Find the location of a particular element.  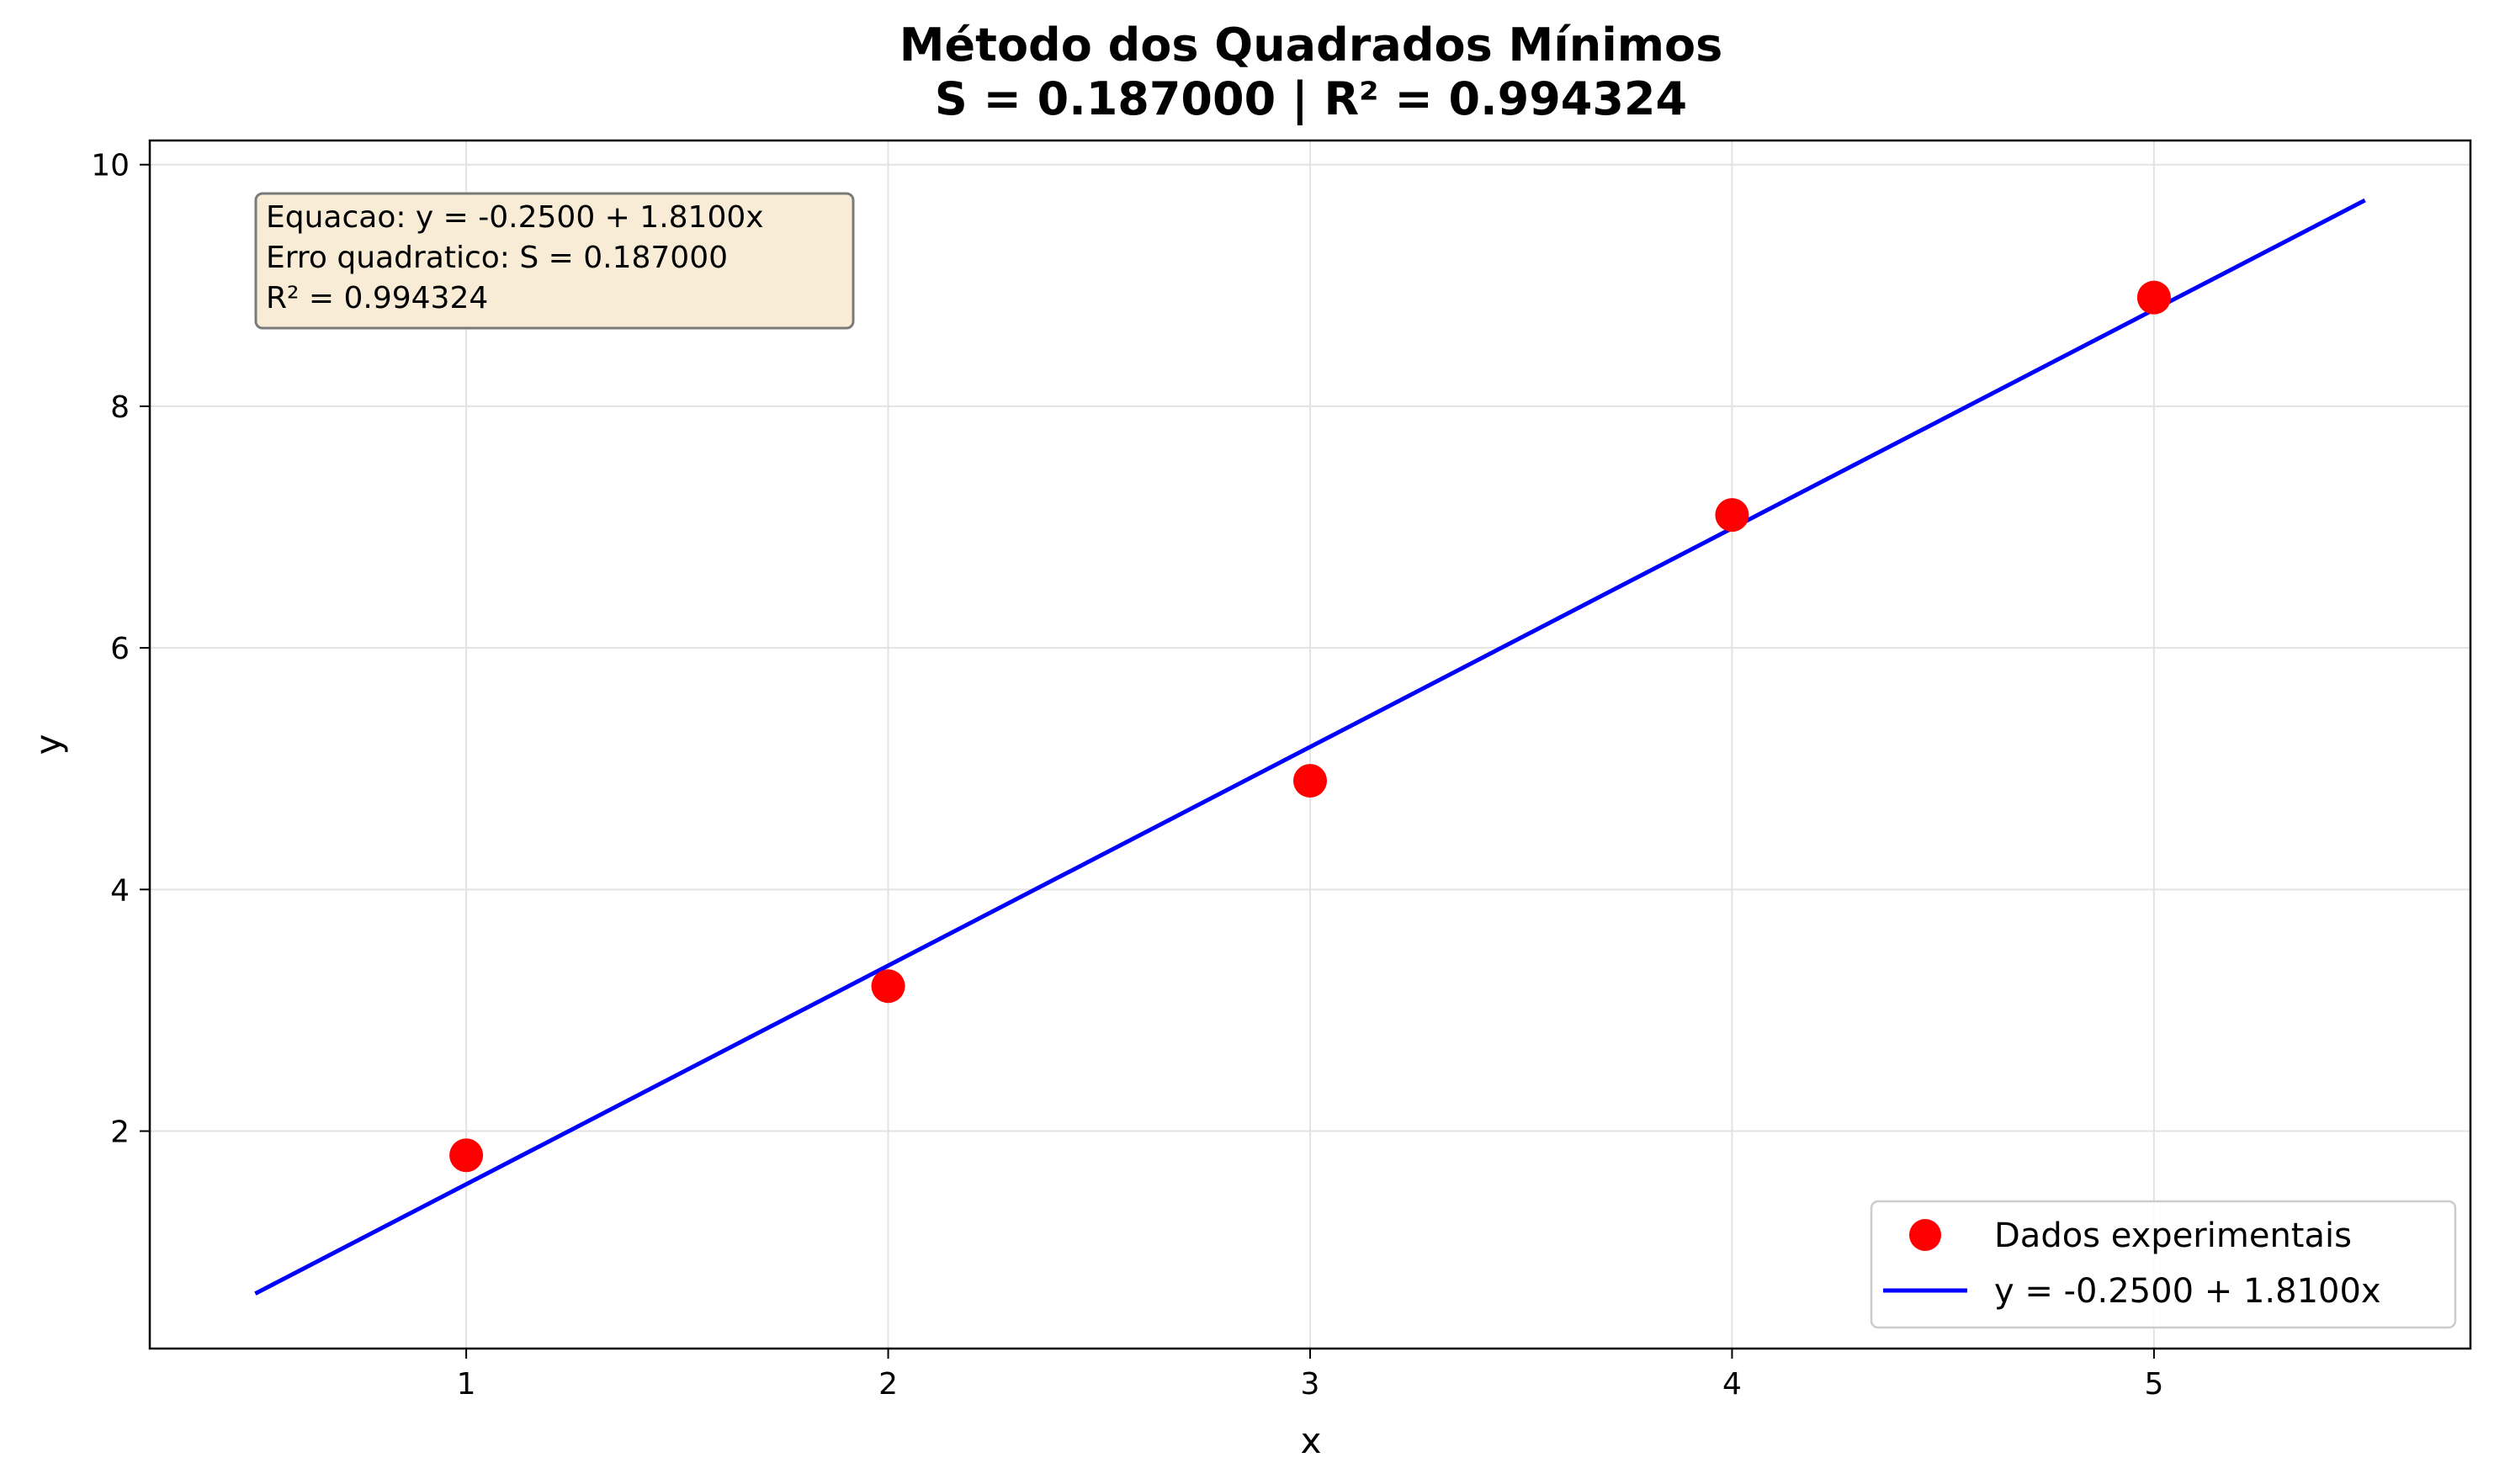

legend-label-fit: y = -0.2500 + 1.8100x is located at coordinates (2187, 1291).